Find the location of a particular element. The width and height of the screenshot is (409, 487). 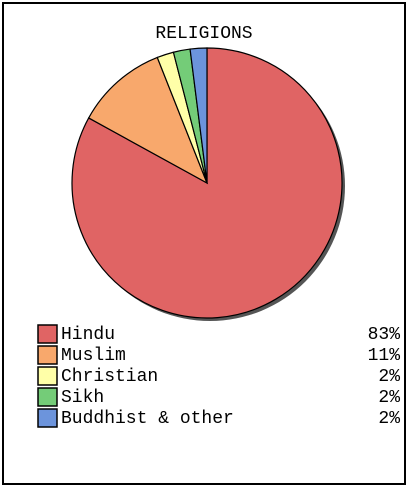

legend-label: Christian is located at coordinates (109, 377).